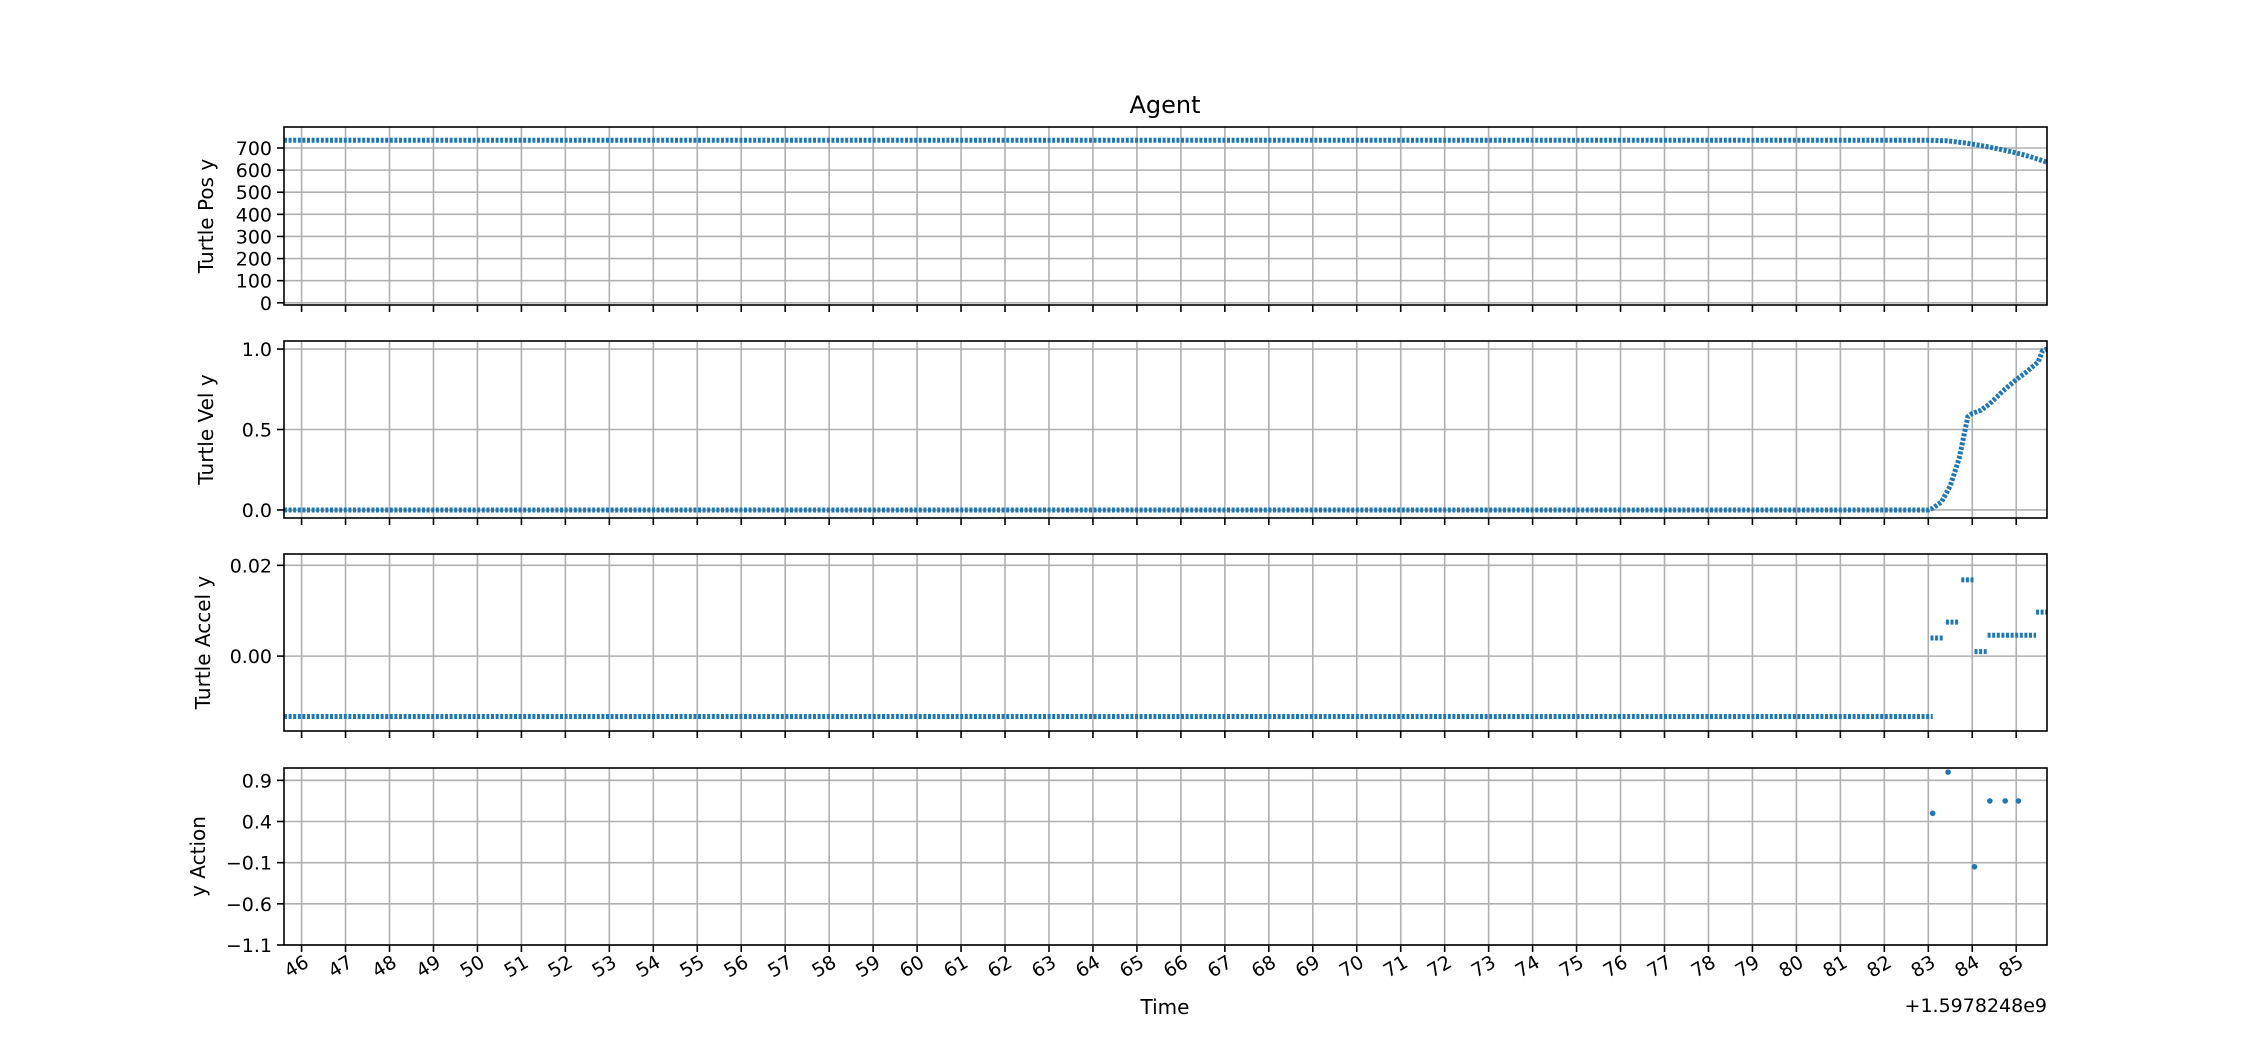 This screenshot has height=1050, width=2250. I want to click on x-tick-label: 59, so click(868, 966).